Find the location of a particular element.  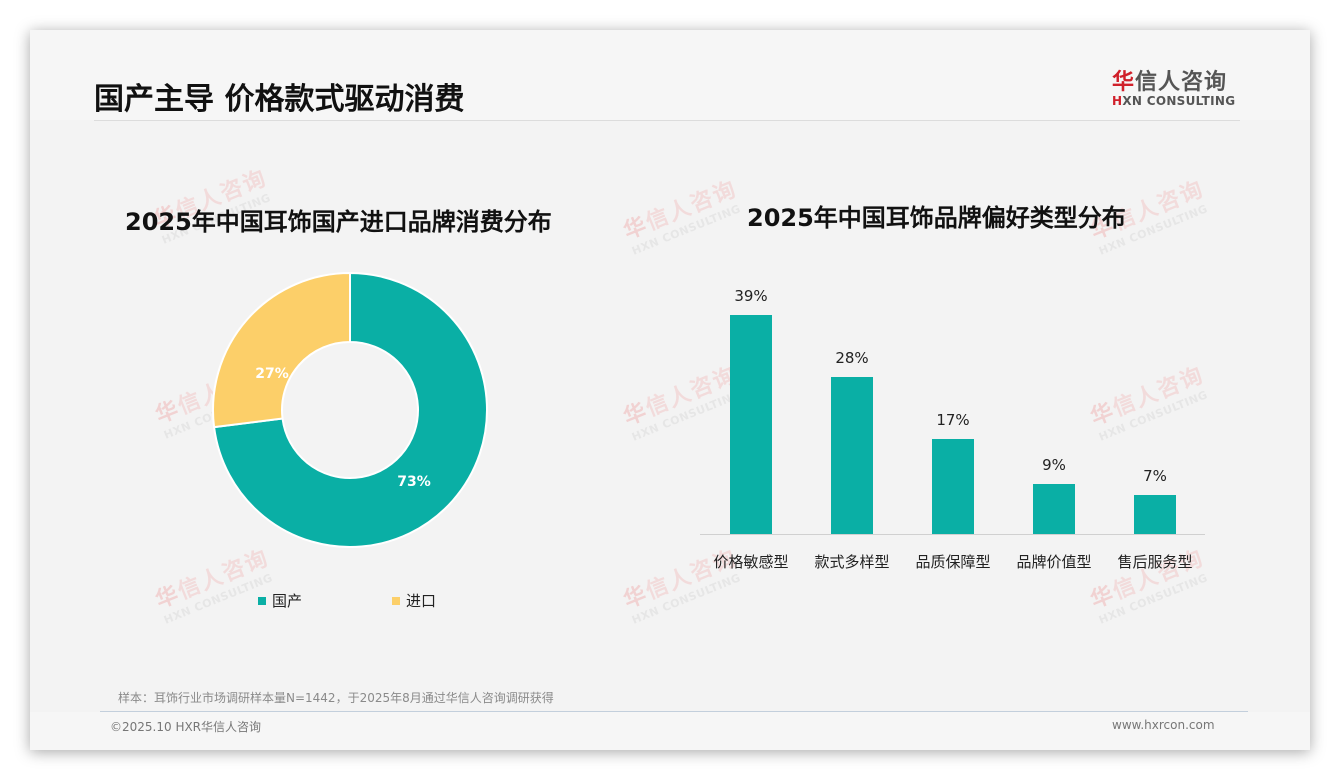

donut-segment-domestic is located at coordinates (350, 409).